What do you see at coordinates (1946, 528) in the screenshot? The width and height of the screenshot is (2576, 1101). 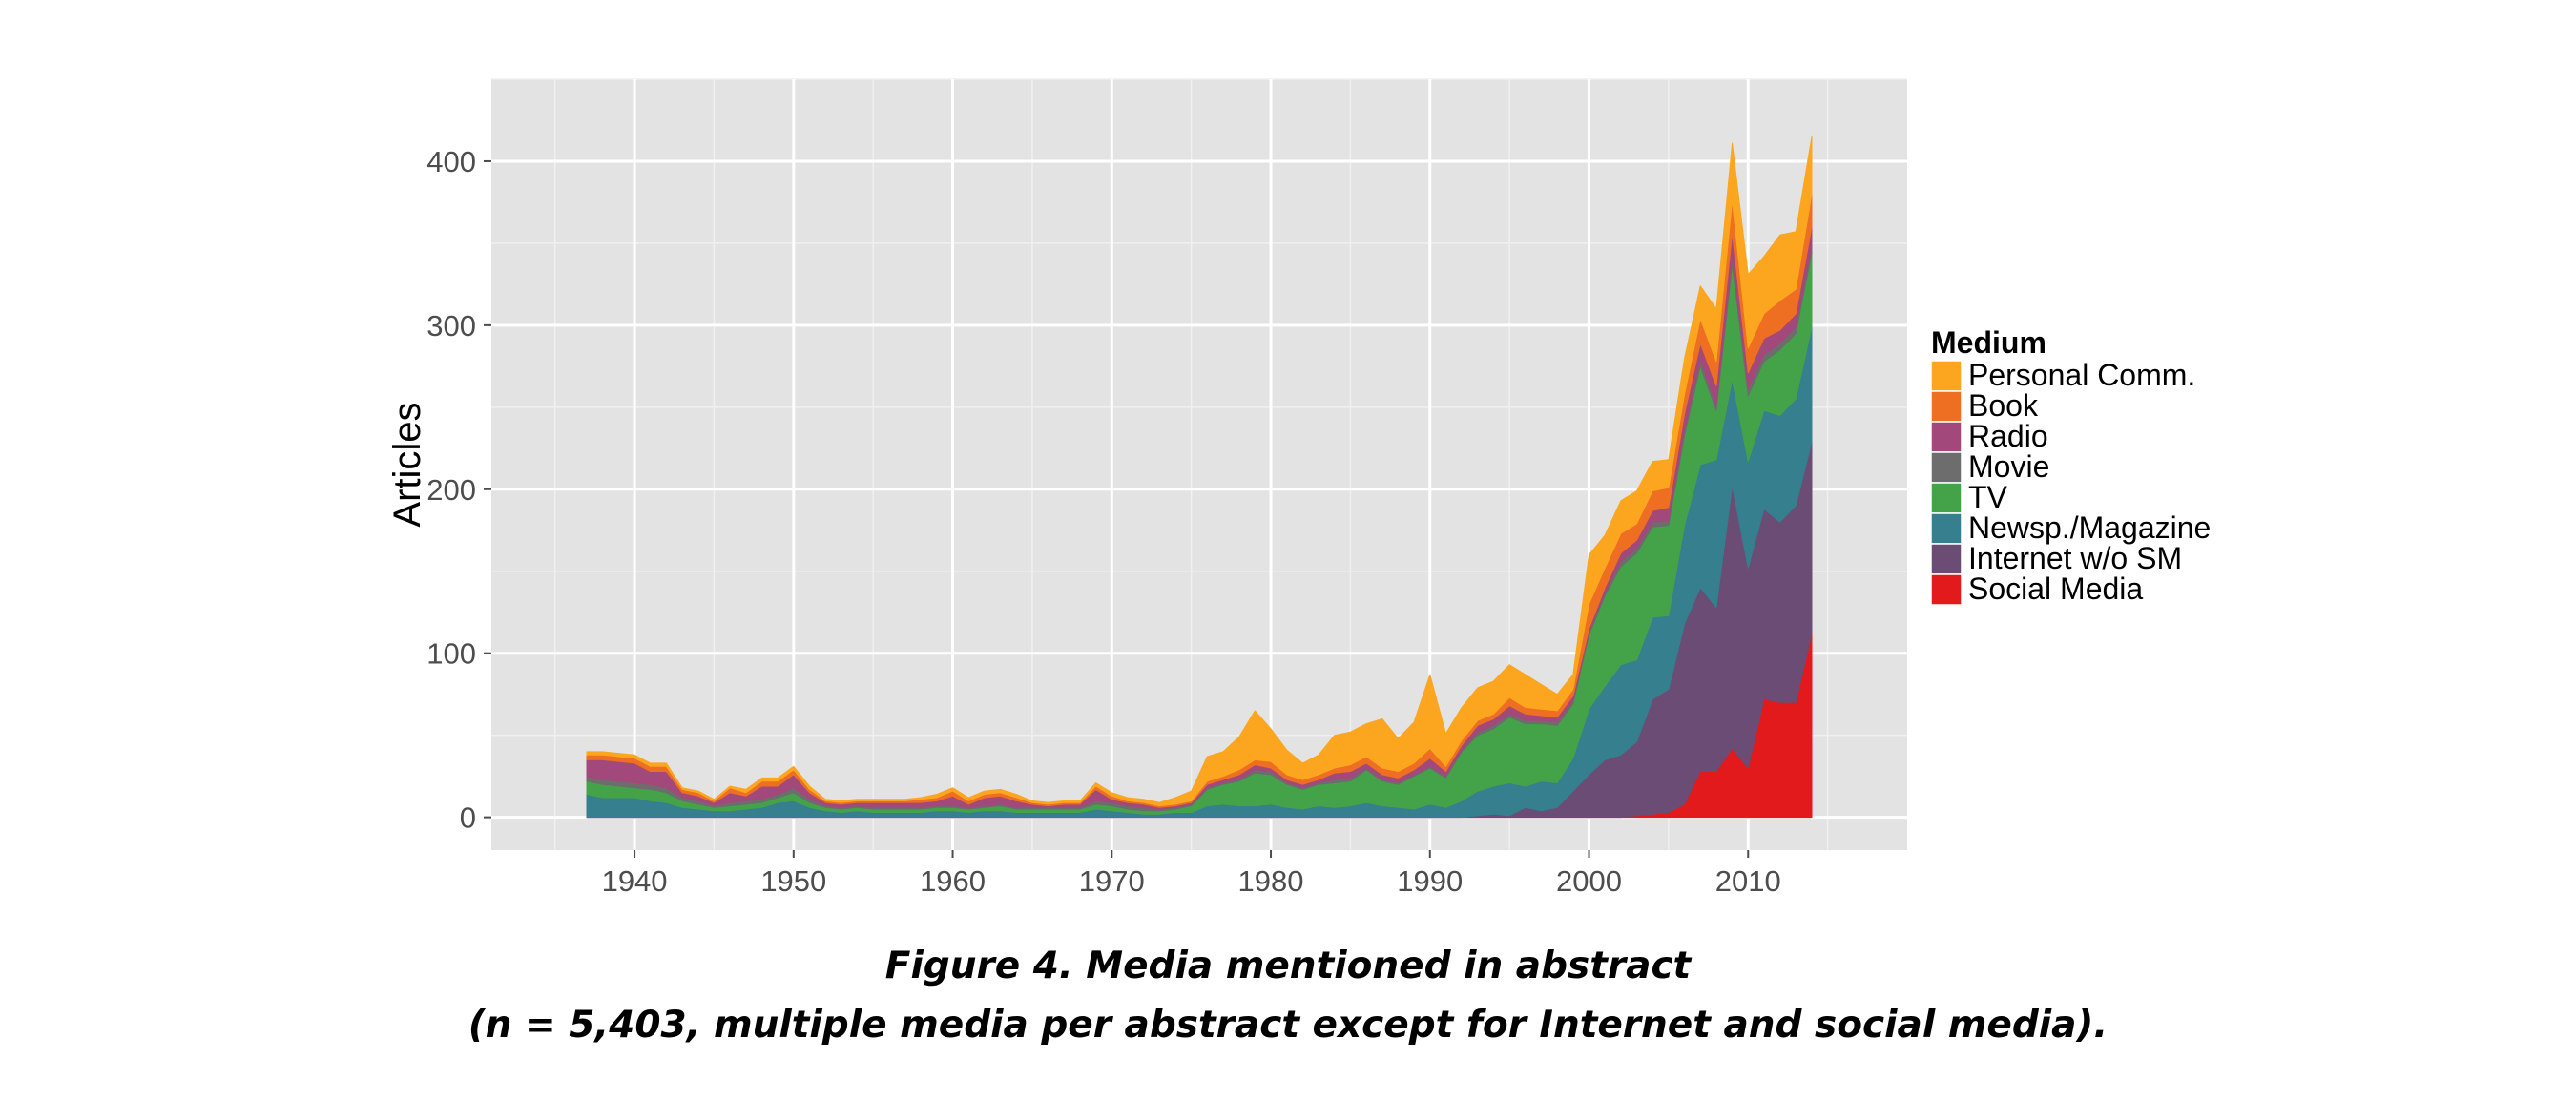 I see `legend-key-newsp-magazine` at bounding box center [1946, 528].